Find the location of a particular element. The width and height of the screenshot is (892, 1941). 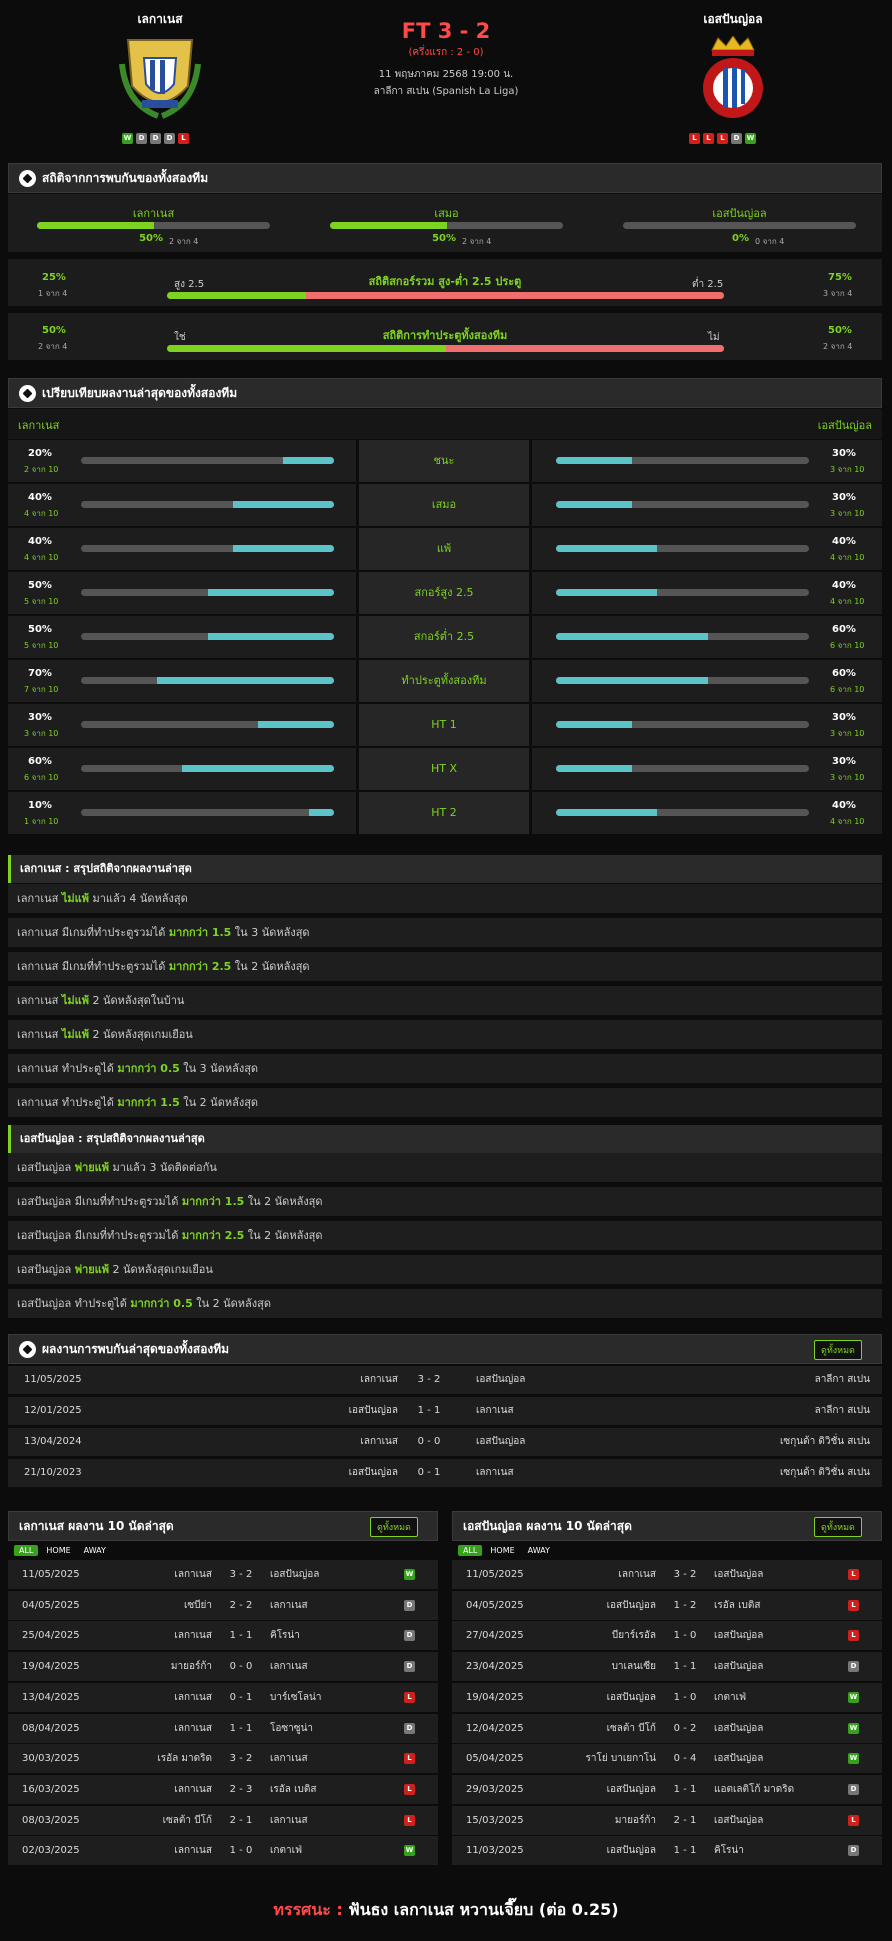

match-score: FT 3 - 2 is located at coordinates (446, 31).